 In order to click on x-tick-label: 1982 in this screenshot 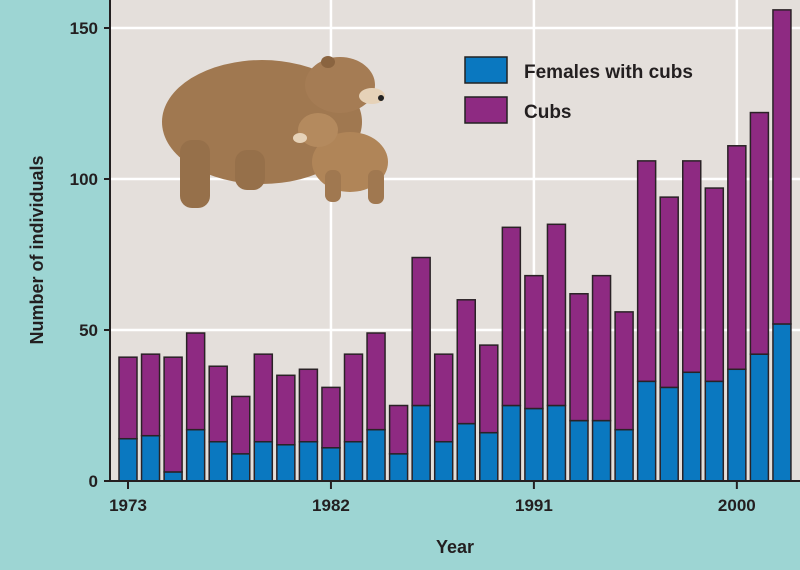, I will do `click(331, 505)`.